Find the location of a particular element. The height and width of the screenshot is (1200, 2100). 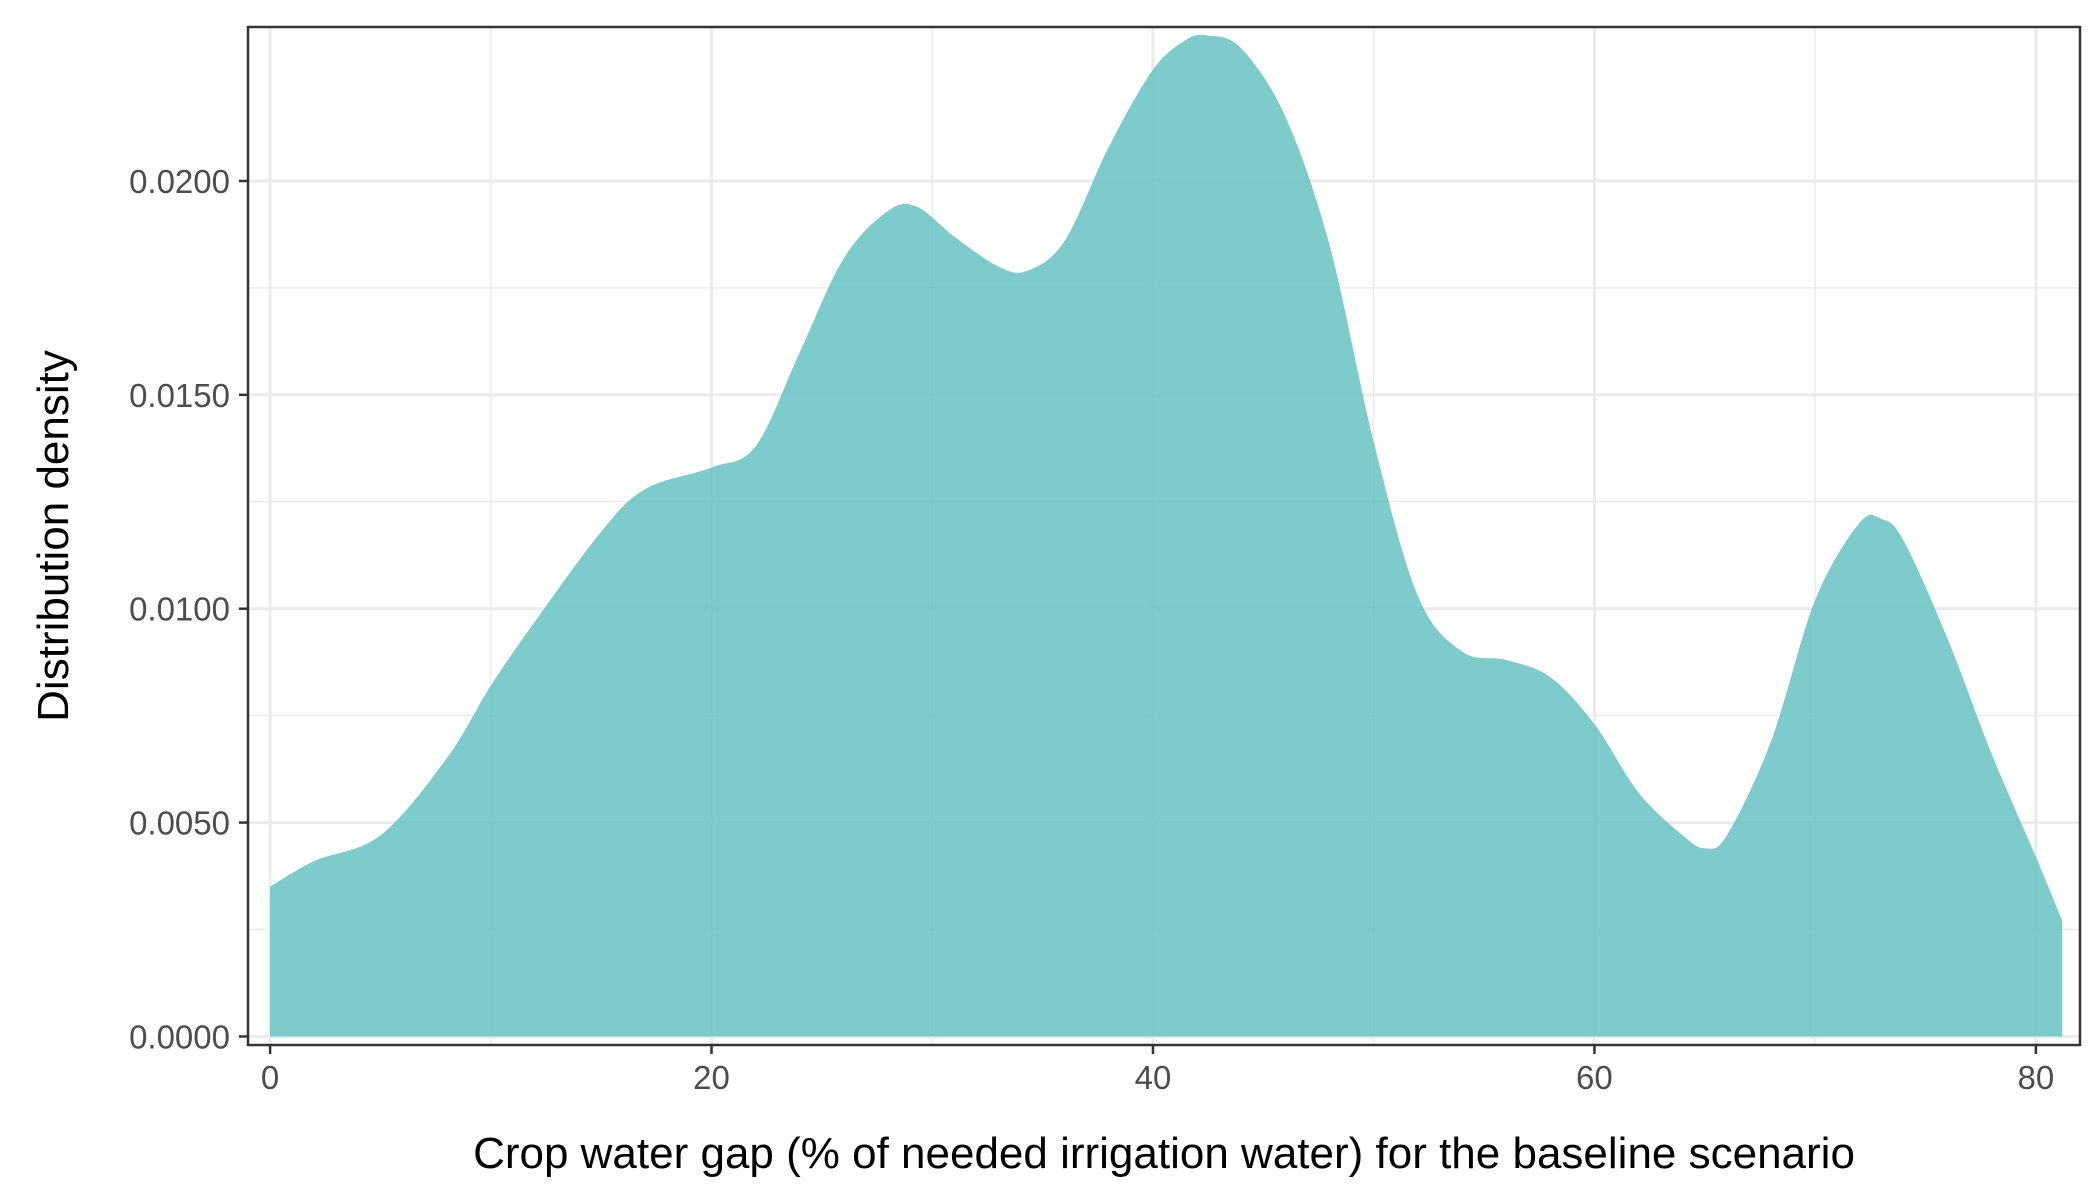

x-tick-label: 60 is located at coordinates (1594, 1077).